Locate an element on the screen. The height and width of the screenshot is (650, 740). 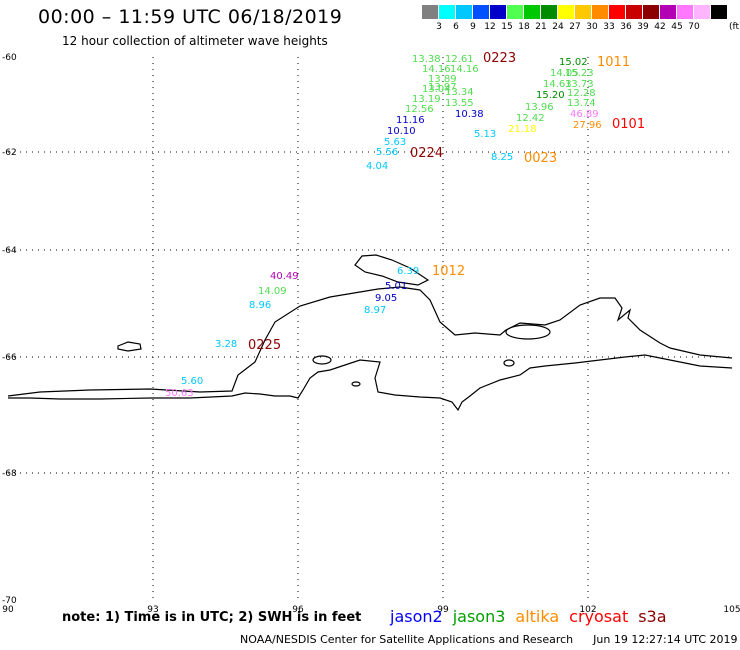
scale-label: 70 is located at coordinates (694, 27).